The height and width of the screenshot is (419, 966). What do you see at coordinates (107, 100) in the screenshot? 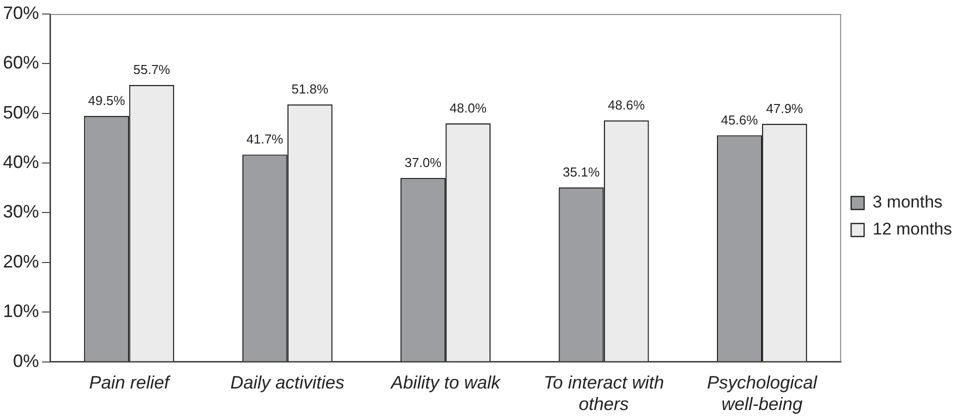
I see `data-label: 49.5%` at bounding box center [107, 100].